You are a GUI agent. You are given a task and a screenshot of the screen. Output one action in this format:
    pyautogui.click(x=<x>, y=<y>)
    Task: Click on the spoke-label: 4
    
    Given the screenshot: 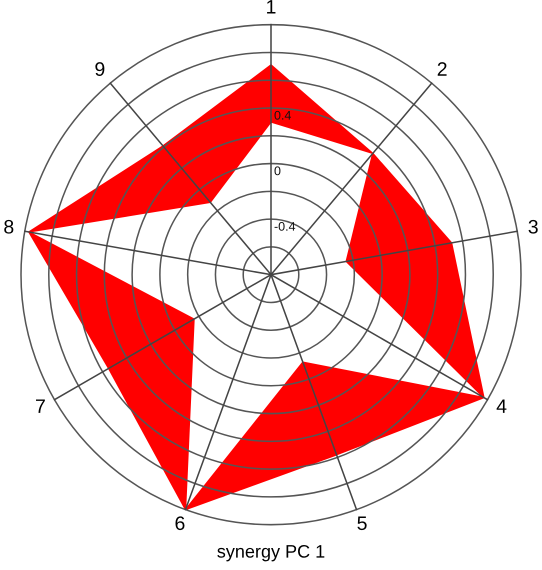 What is the action you would take?
    pyautogui.click(x=501, y=406)
    